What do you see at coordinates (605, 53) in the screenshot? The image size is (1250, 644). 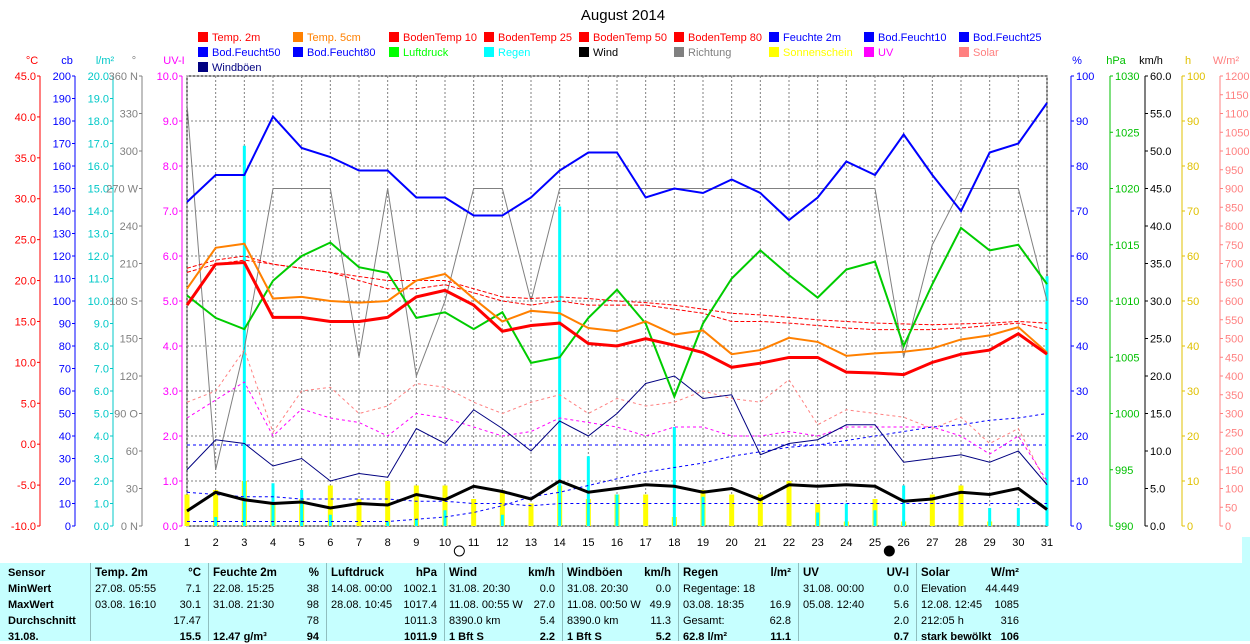 I see `legend-label: Wind` at bounding box center [605, 53].